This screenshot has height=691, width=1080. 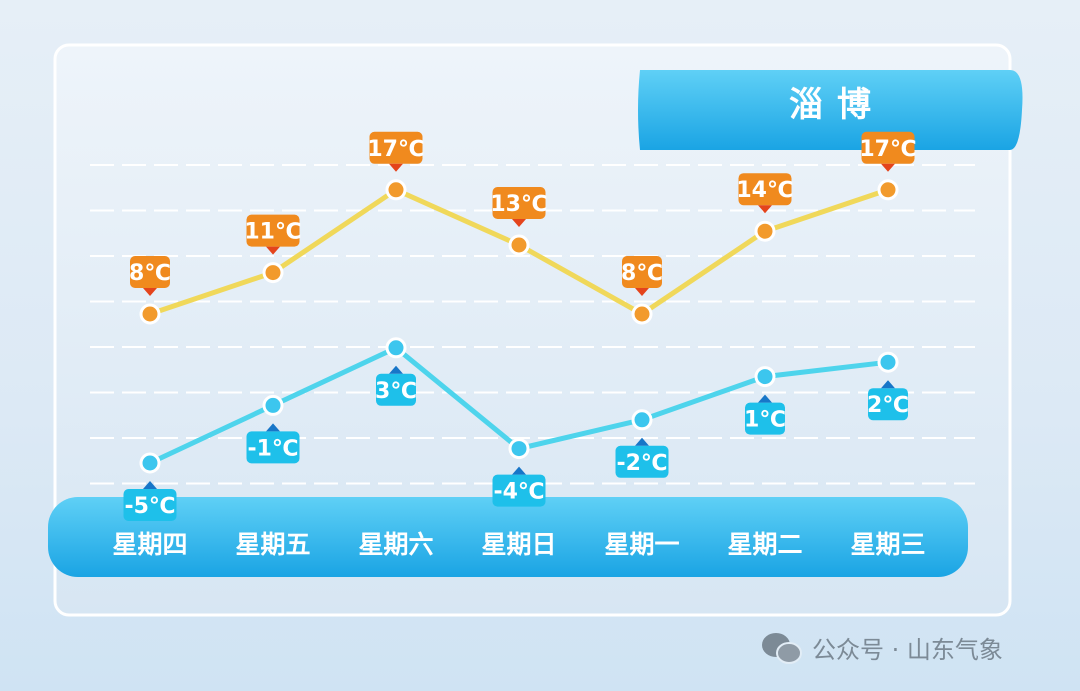 I want to click on high-temp-label: 13℃, so click(x=518, y=204).